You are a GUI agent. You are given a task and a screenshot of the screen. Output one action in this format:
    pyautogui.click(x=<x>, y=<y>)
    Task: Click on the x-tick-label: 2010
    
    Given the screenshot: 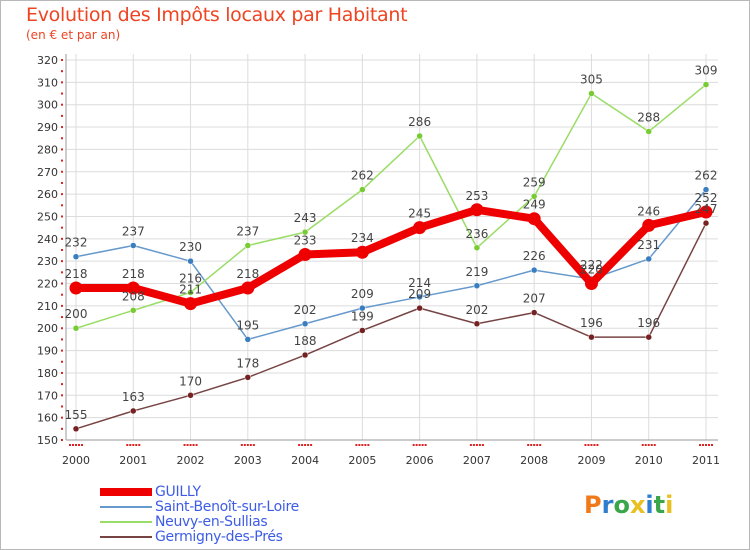 What is the action you would take?
    pyautogui.click(x=649, y=460)
    